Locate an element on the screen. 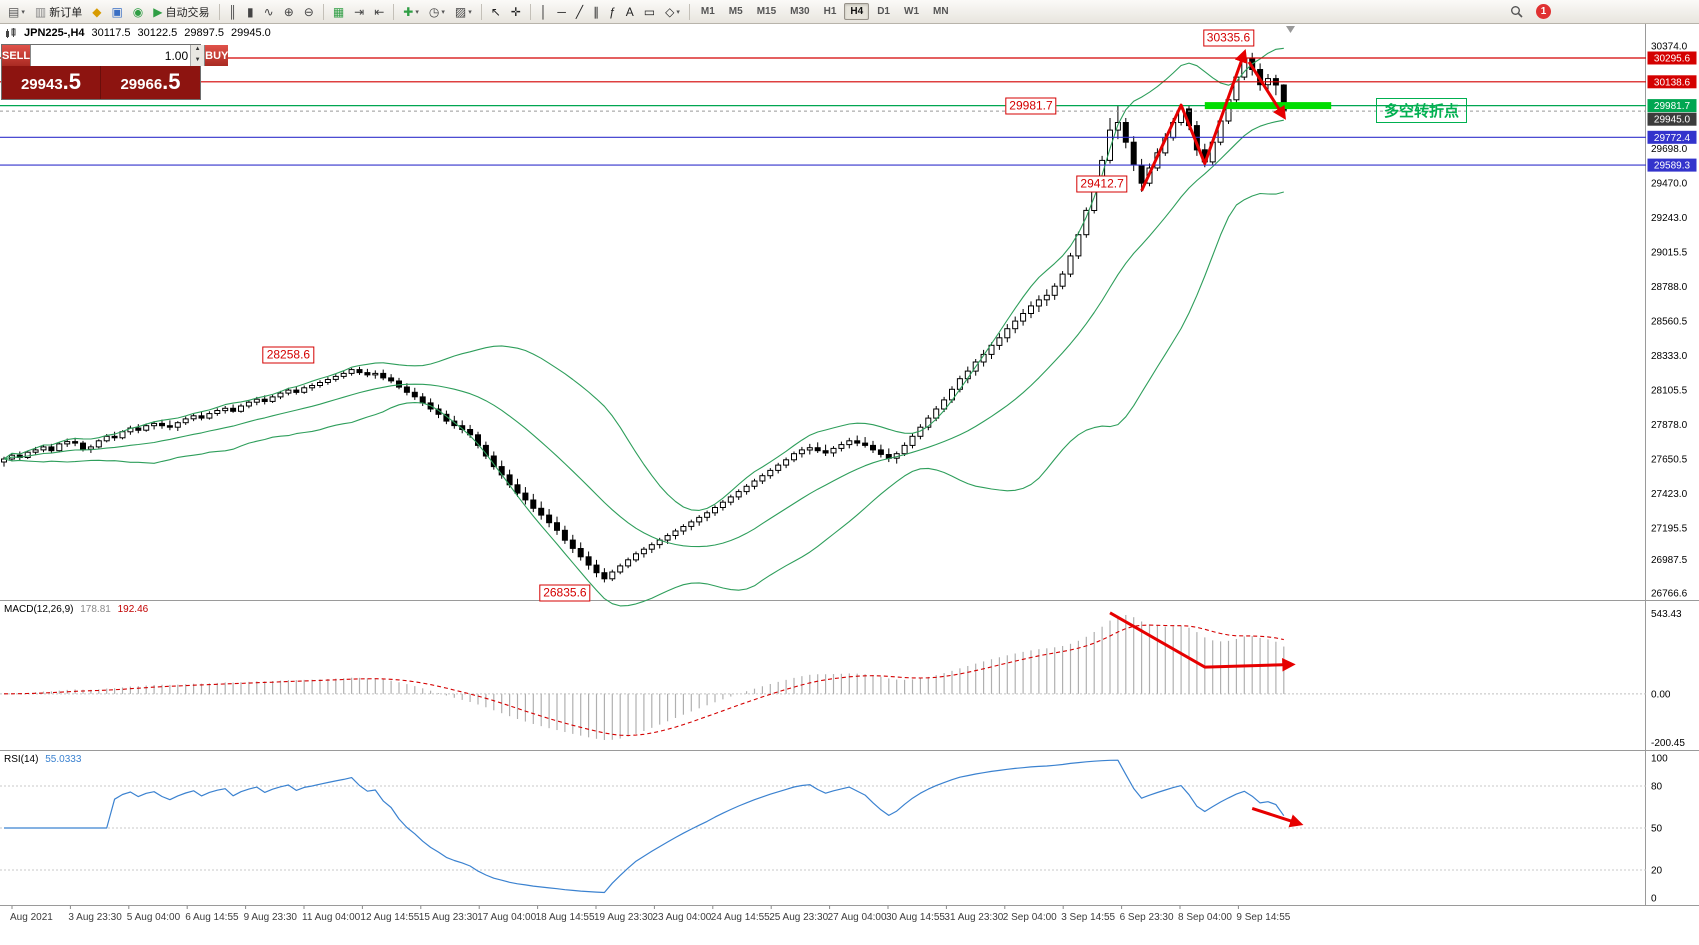  label-icon: ▭ is located at coordinates (649, 12).